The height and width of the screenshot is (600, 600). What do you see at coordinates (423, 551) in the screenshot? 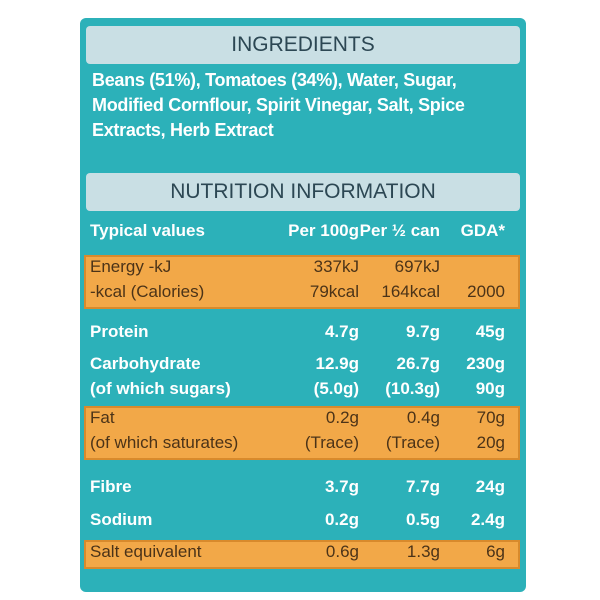
I see `nutrient-value: 1.3g` at bounding box center [423, 551].